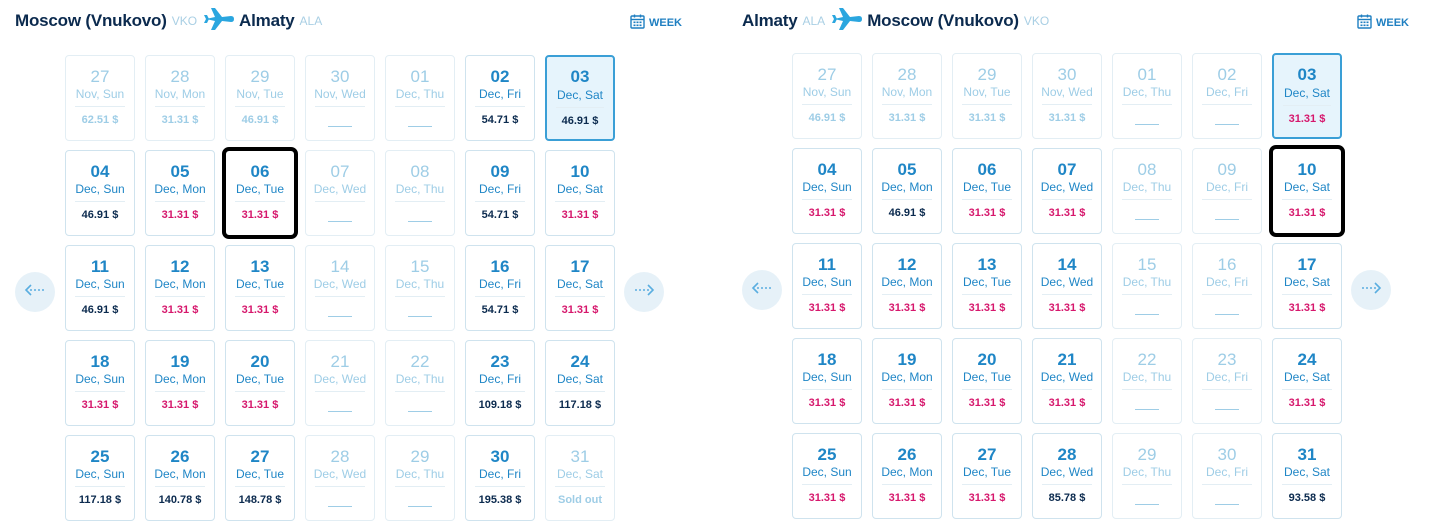 This screenshot has width=1442, height=521. What do you see at coordinates (500, 94) in the screenshot?
I see `month-weekday: Dec, Fri` at bounding box center [500, 94].